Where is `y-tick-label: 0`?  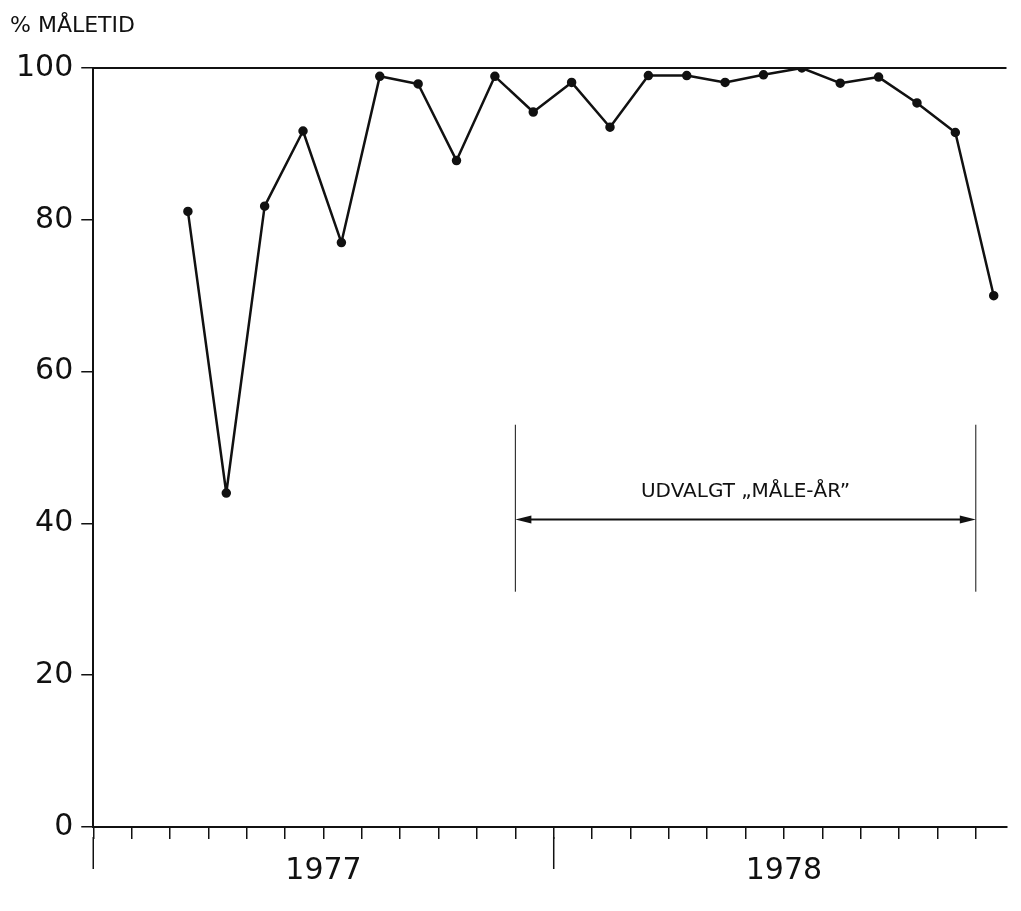
y-tick-label: 0 is located at coordinates (64, 824).